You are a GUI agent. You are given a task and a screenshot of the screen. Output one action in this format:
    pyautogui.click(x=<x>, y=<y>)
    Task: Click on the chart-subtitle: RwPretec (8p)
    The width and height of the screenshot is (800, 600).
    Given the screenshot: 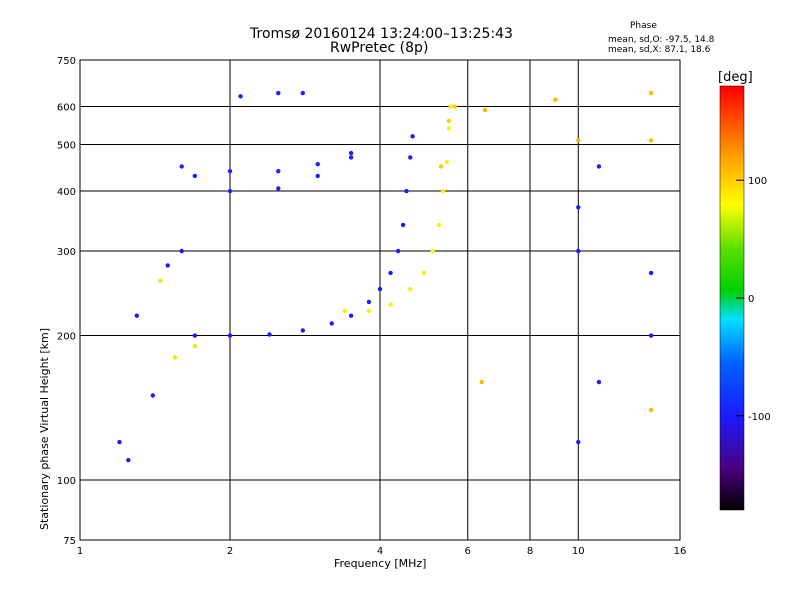 What is the action you would take?
    pyautogui.click(x=379, y=48)
    